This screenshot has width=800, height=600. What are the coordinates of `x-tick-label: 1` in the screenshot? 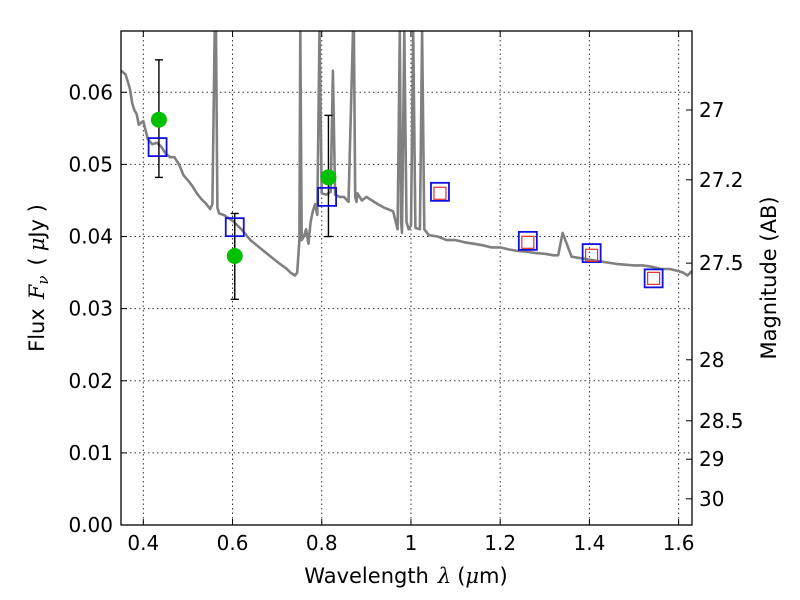 It's located at (411, 543).